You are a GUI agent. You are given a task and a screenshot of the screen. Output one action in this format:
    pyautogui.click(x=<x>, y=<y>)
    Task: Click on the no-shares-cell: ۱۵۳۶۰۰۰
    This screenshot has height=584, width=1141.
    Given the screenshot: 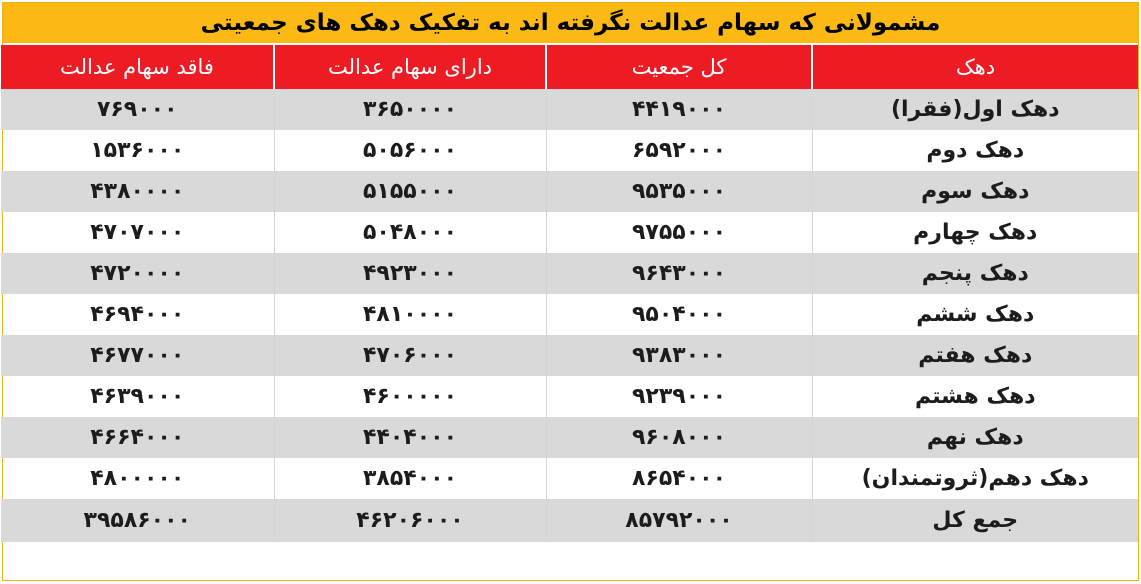 What is the action you would take?
    pyautogui.click(x=137, y=150)
    